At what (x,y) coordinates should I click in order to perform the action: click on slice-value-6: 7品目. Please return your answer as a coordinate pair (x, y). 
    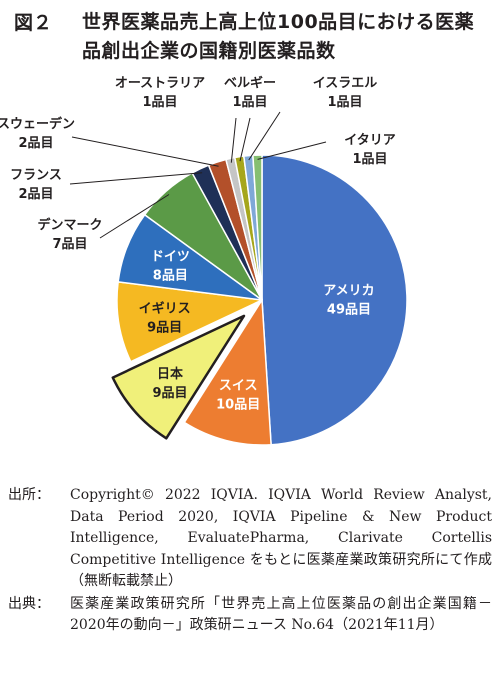
    Looking at the image, I should click on (69, 244).